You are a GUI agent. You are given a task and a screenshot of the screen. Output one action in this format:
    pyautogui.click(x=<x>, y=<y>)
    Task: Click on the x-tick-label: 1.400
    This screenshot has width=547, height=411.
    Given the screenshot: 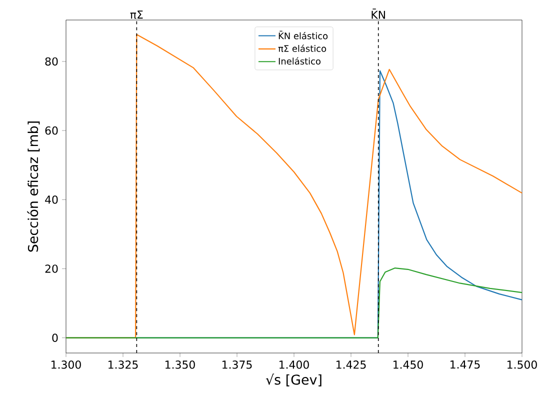 What is the action you would take?
    pyautogui.click(x=294, y=364)
    